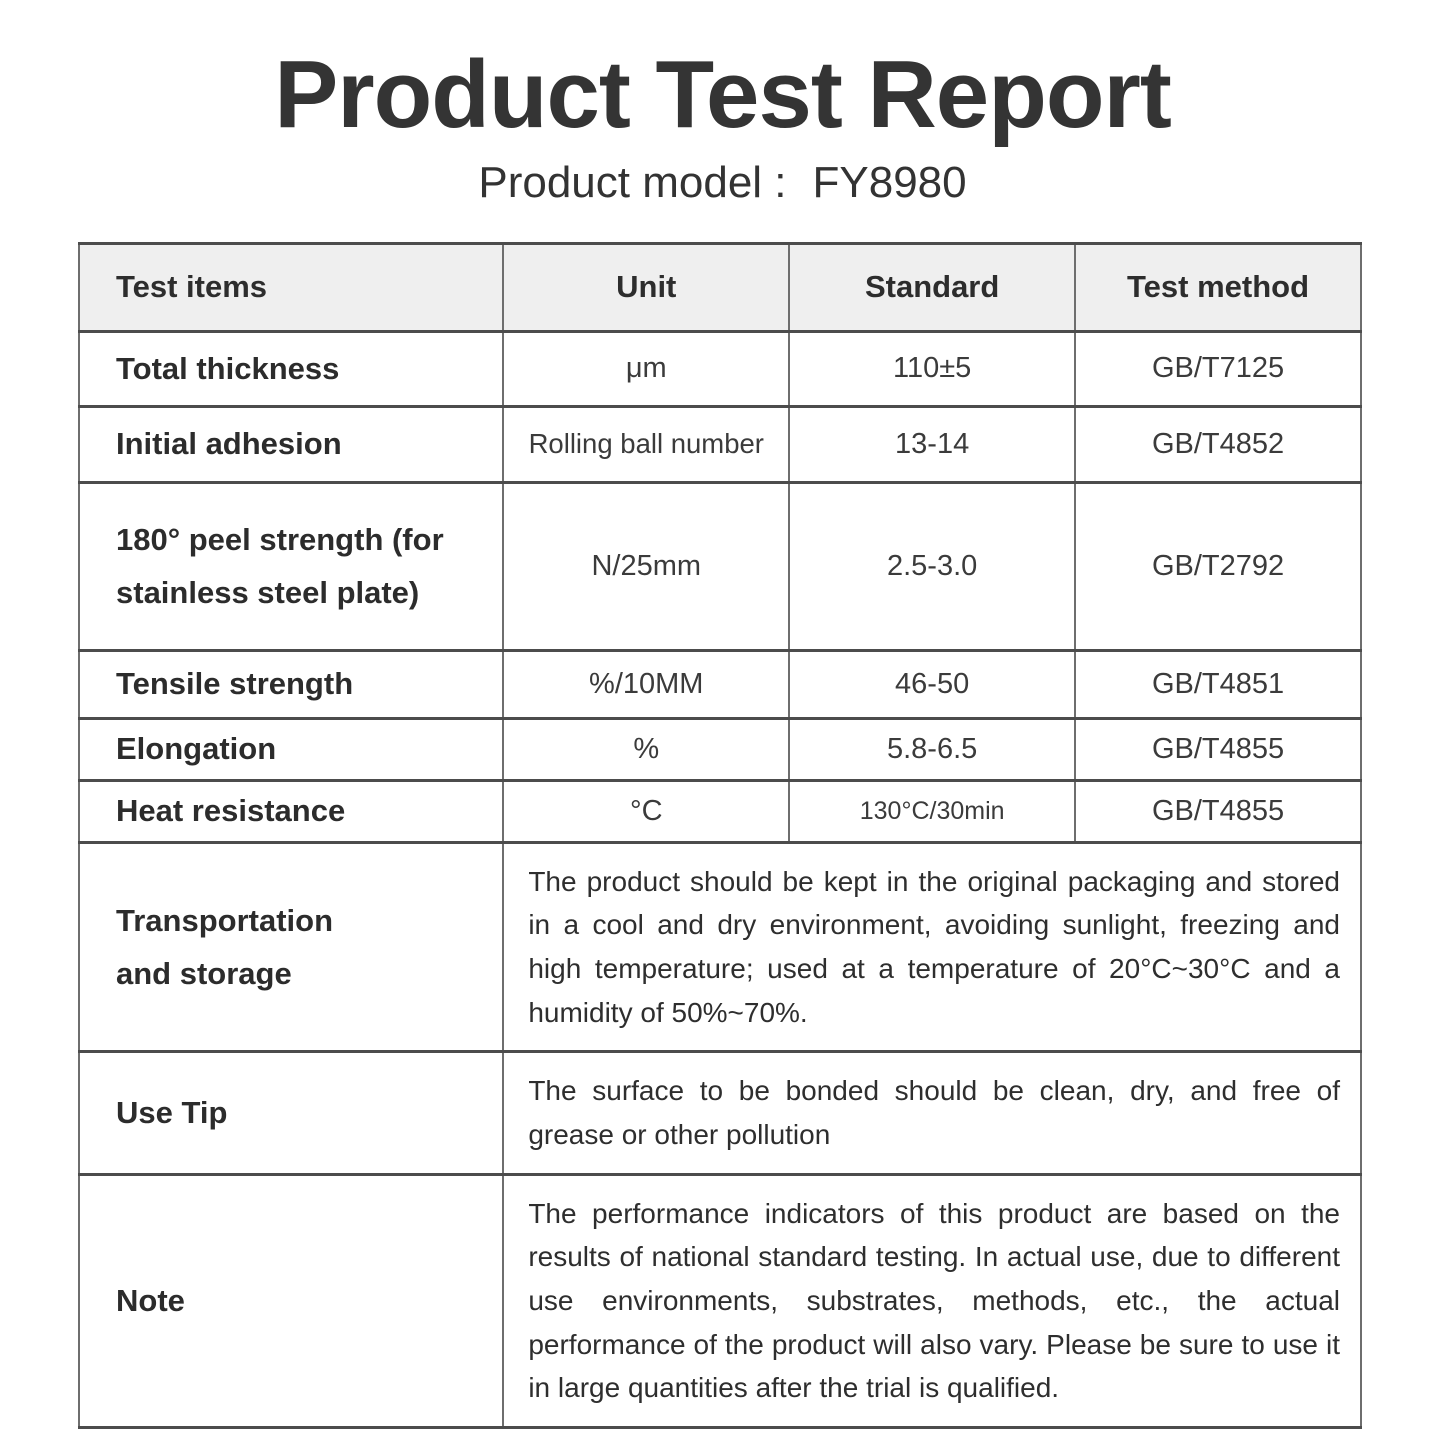  Describe the element at coordinates (1218, 287) in the screenshot. I see `column-header-test-method: Test method` at that location.